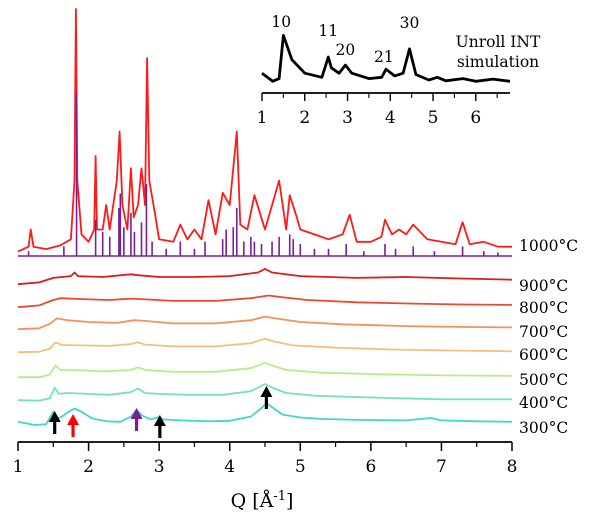  What do you see at coordinates (281, 22) in the screenshot?
I see `inset-peak-label-10: 10` at bounding box center [281, 22].